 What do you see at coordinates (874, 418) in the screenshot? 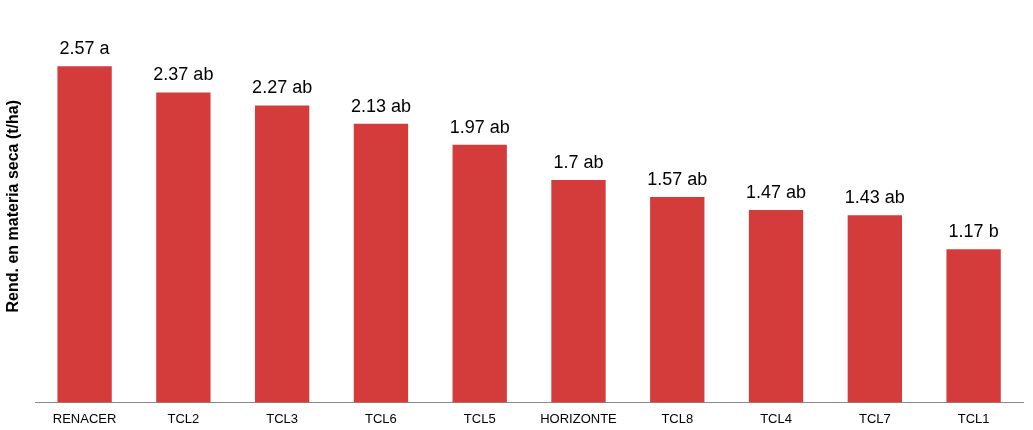
I see `x-tick-label: TCL7` at bounding box center [874, 418].